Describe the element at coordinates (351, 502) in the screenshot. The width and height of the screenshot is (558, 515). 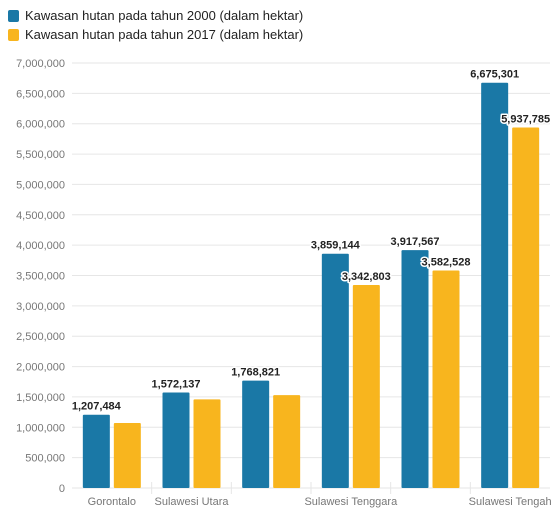
I see `x-tick-label: Sulawesi Tenggara` at that location.